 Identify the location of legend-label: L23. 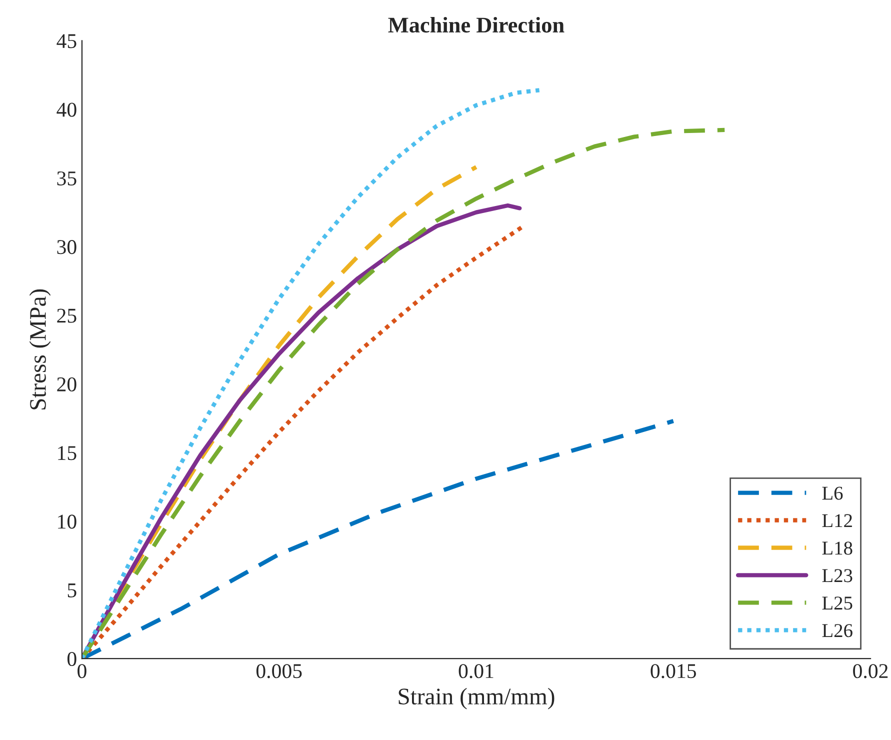
(837, 575).